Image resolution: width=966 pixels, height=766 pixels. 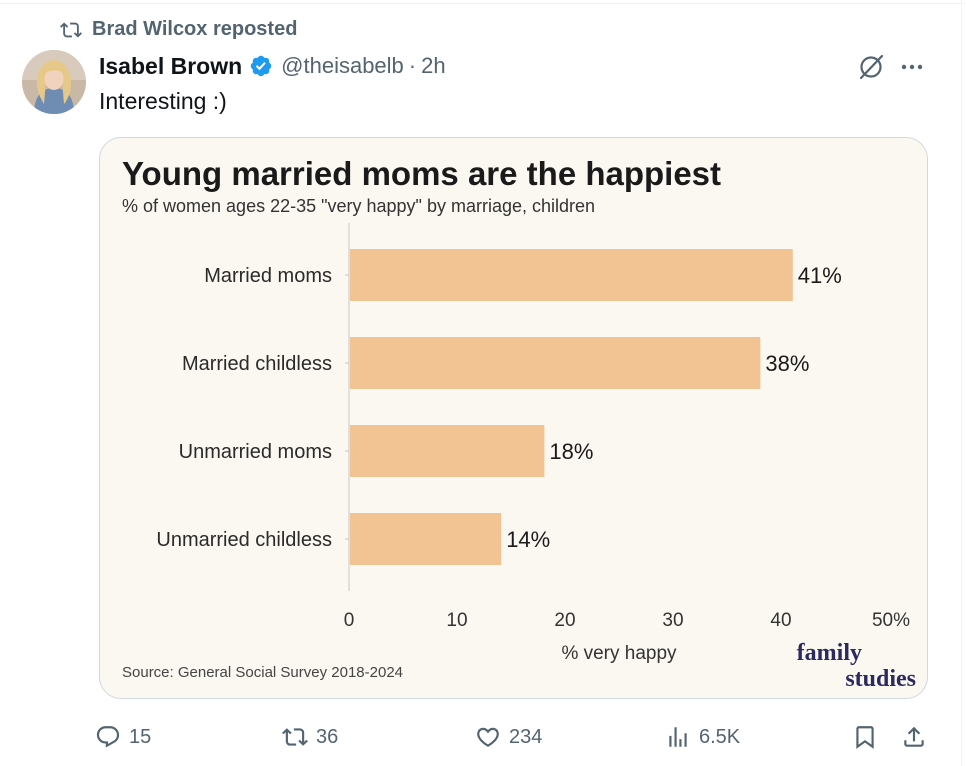 I want to click on views-count: 6.5K, so click(x=720, y=736).